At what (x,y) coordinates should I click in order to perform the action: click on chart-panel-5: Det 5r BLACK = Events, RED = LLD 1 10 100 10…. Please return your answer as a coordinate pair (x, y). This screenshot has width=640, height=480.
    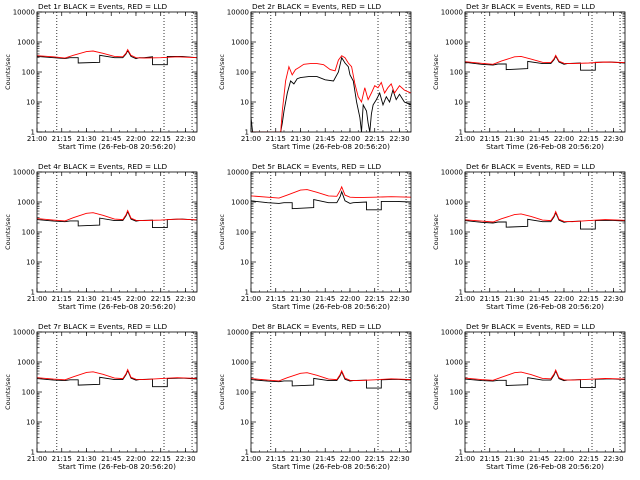
    Looking at the image, I should click on (315, 236).